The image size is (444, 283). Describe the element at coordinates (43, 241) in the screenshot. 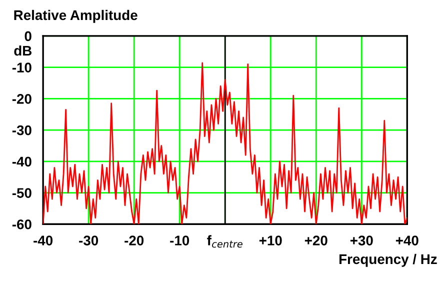

I see `x-tick-label: -40` at that location.